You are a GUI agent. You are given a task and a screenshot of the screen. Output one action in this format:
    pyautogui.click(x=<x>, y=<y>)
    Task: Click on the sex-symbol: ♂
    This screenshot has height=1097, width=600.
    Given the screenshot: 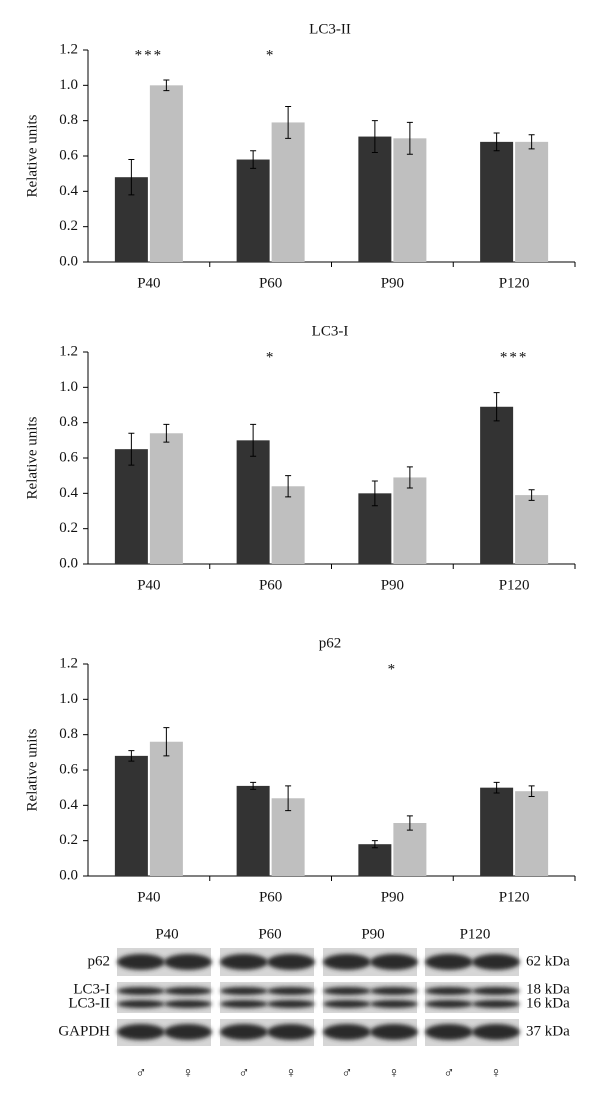 What is the action you would take?
    pyautogui.click(x=243, y=1073)
    